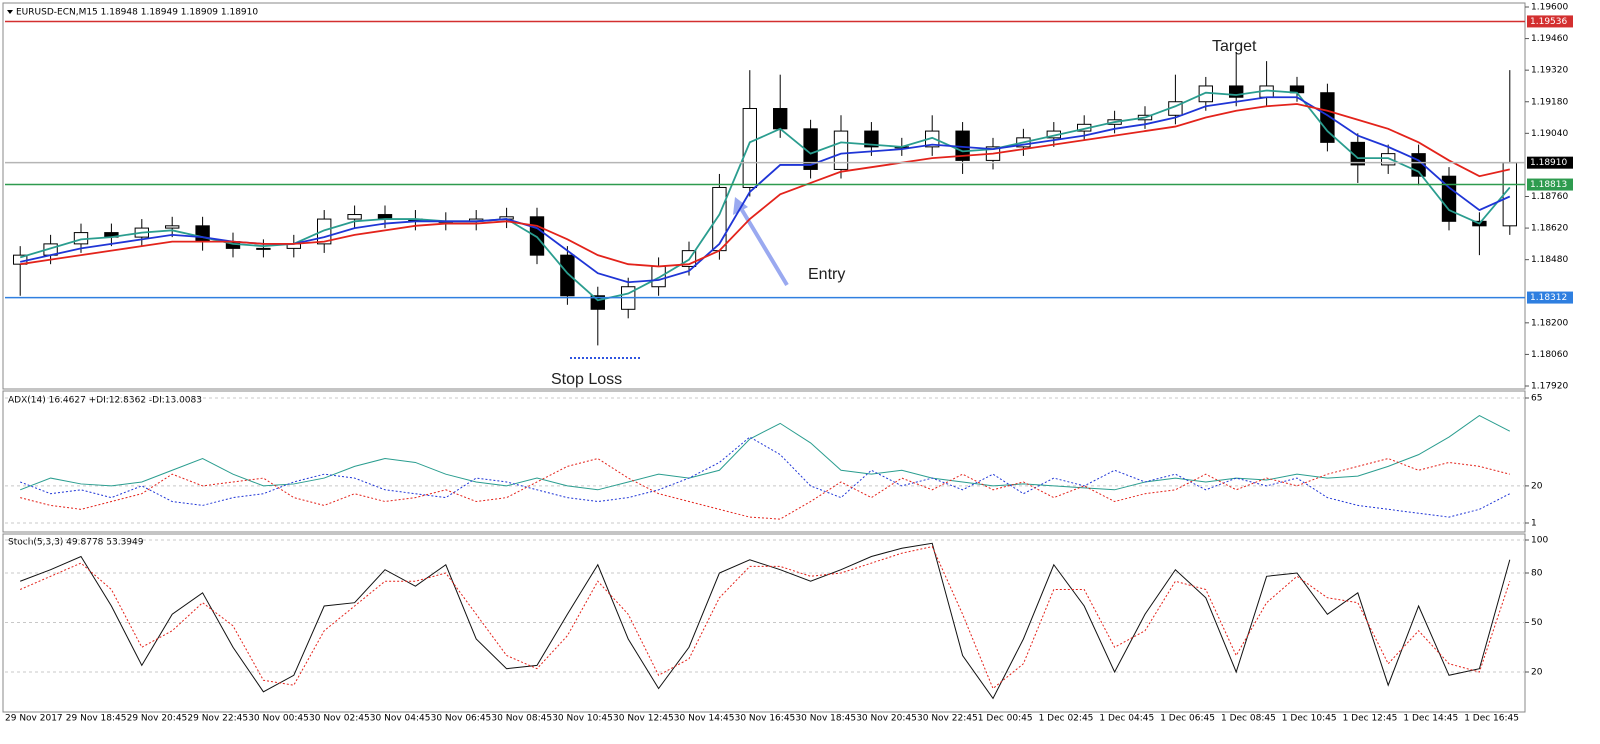 This screenshot has height=744, width=1600. What do you see at coordinates (1549, 387) in the screenshot?
I see `y-tick-label: 1.17920` at bounding box center [1549, 387].